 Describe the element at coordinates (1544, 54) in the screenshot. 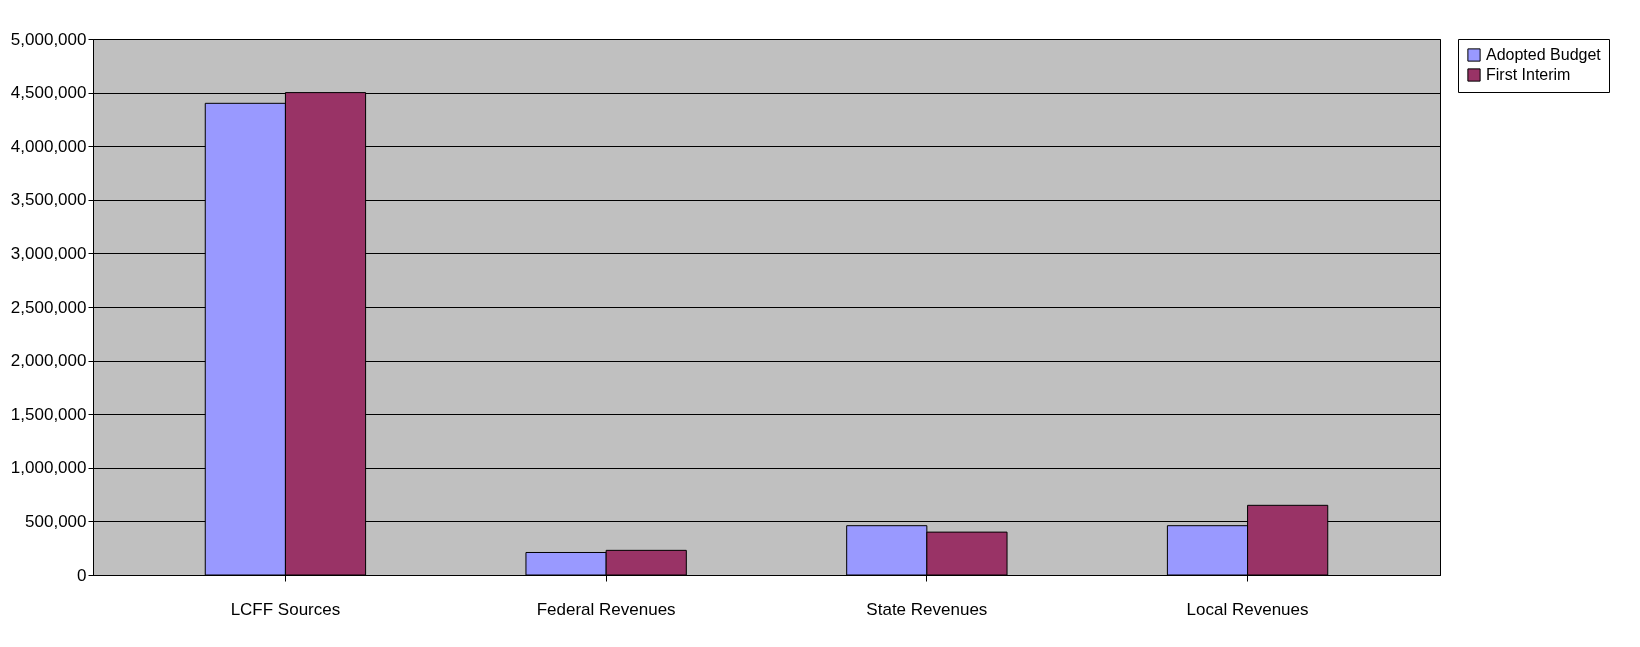

I see `legend-label: Adopted Budget` at that location.